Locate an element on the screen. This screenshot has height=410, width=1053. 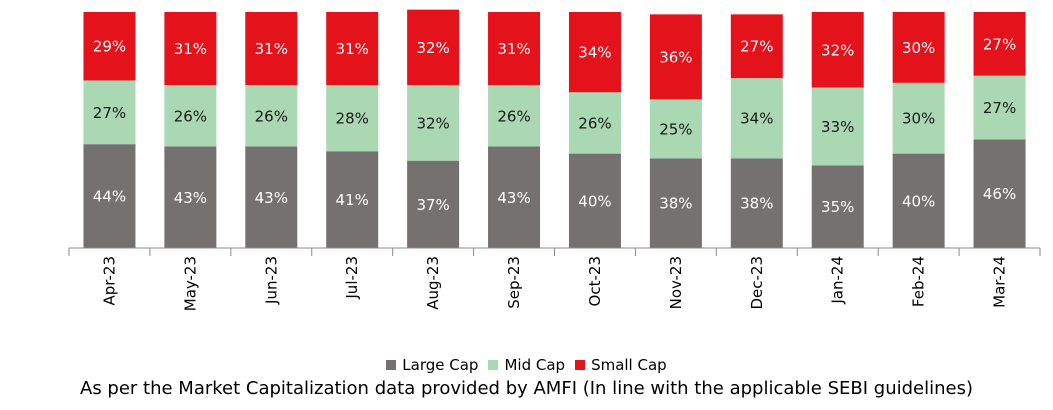
x-tick-label-feb-24: Feb-24 is located at coordinates (919, 281).